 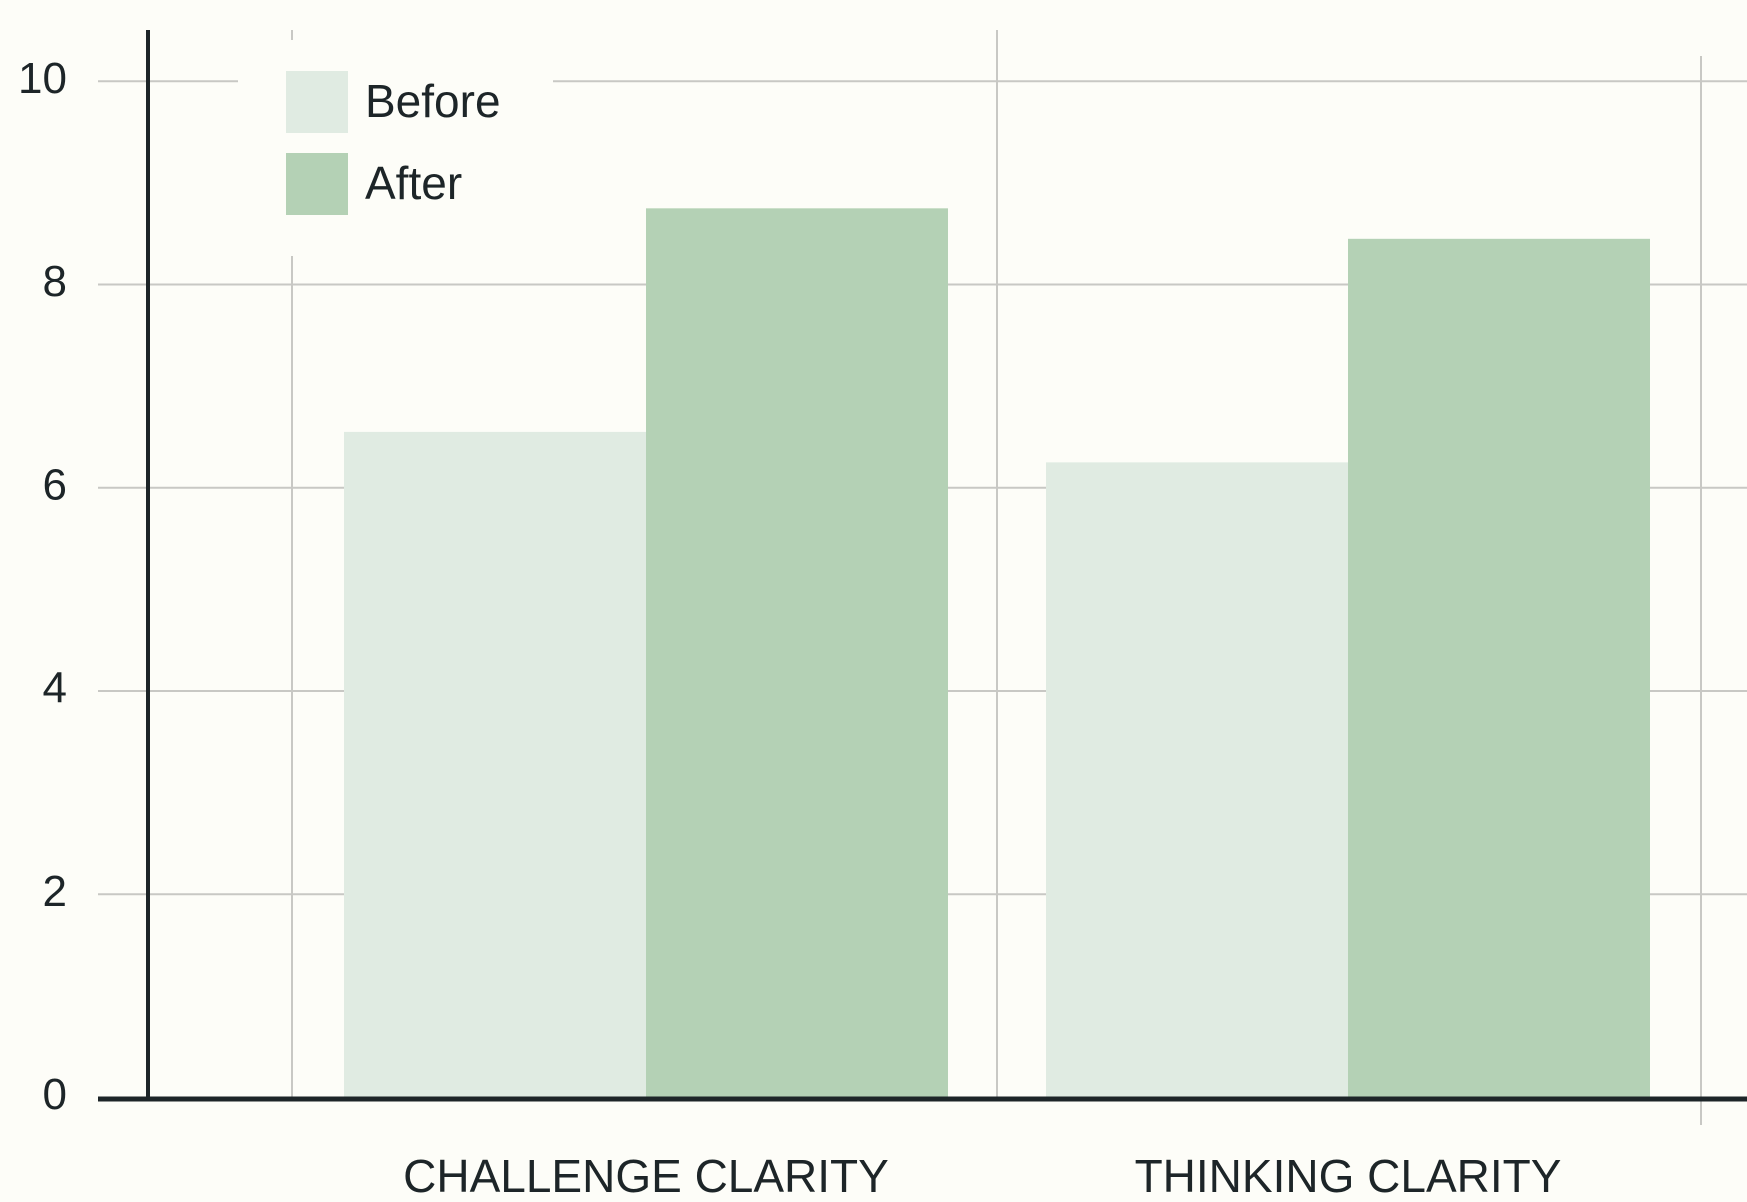 I want to click on x-tick-label: THINKING CLARITY, so click(x=1348, y=1176).